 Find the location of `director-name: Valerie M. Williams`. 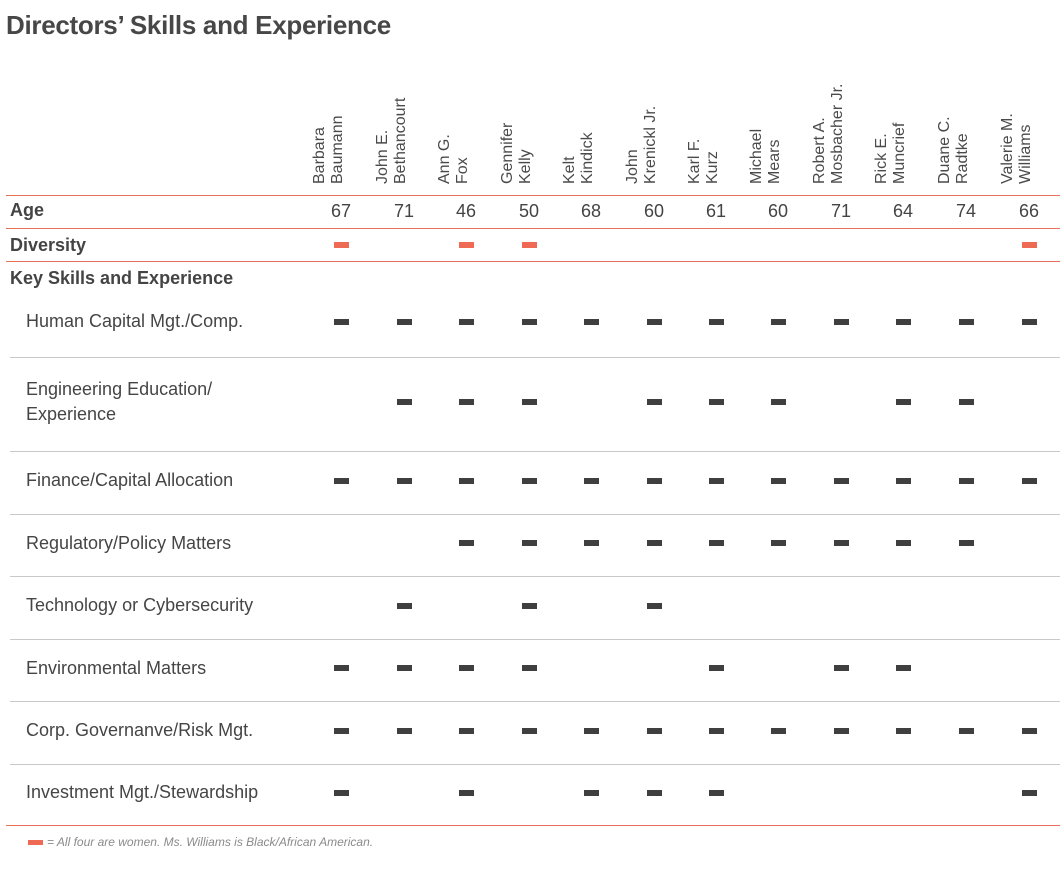

director-name: Valerie M. Williams is located at coordinates (1017, 148).